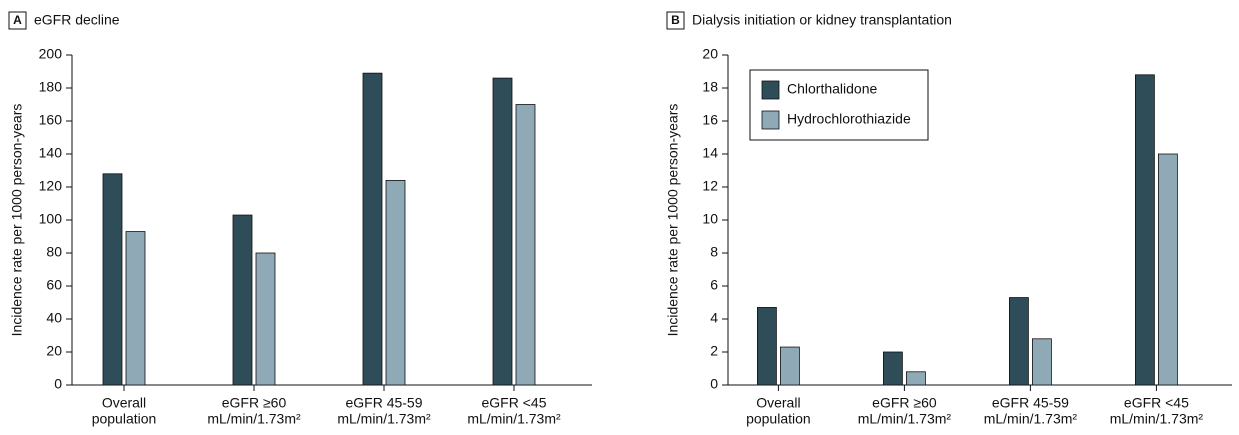 The width and height of the screenshot is (1239, 435). What do you see at coordinates (51, 153) in the screenshot?
I see `y-tick-label: 140` at bounding box center [51, 153].